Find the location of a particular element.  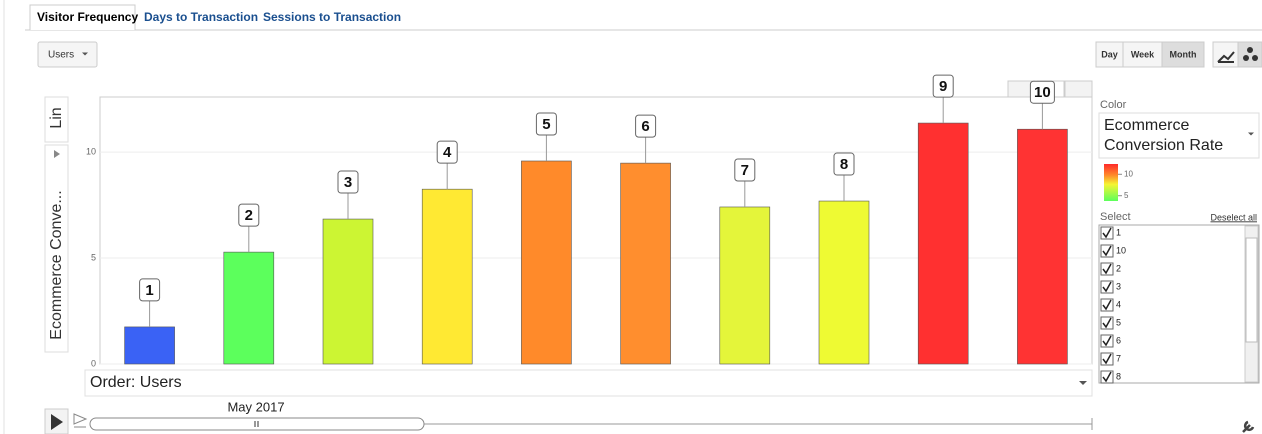

line-chart-button is located at coordinates (1225, 54).